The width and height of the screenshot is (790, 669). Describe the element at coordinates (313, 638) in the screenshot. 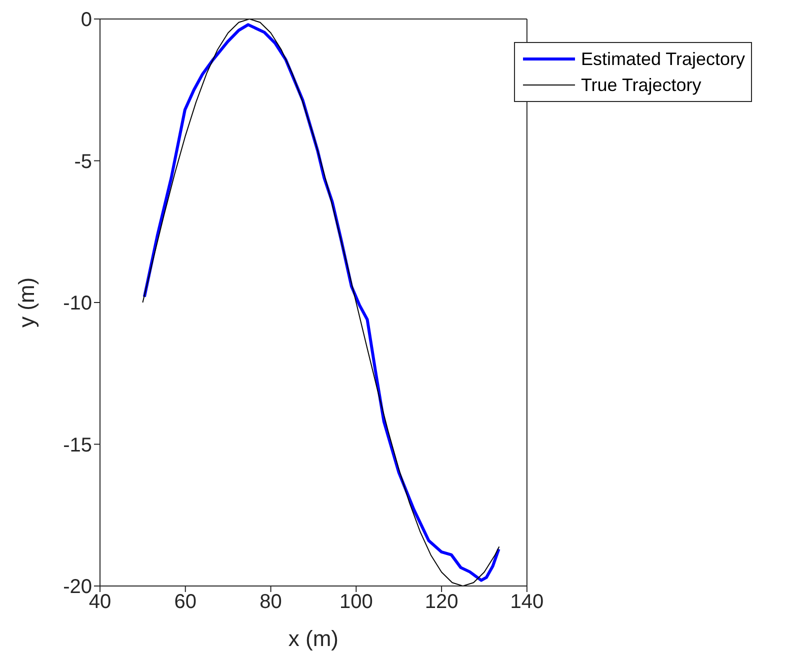

I see `x-axis-title: x (m)` at that location.